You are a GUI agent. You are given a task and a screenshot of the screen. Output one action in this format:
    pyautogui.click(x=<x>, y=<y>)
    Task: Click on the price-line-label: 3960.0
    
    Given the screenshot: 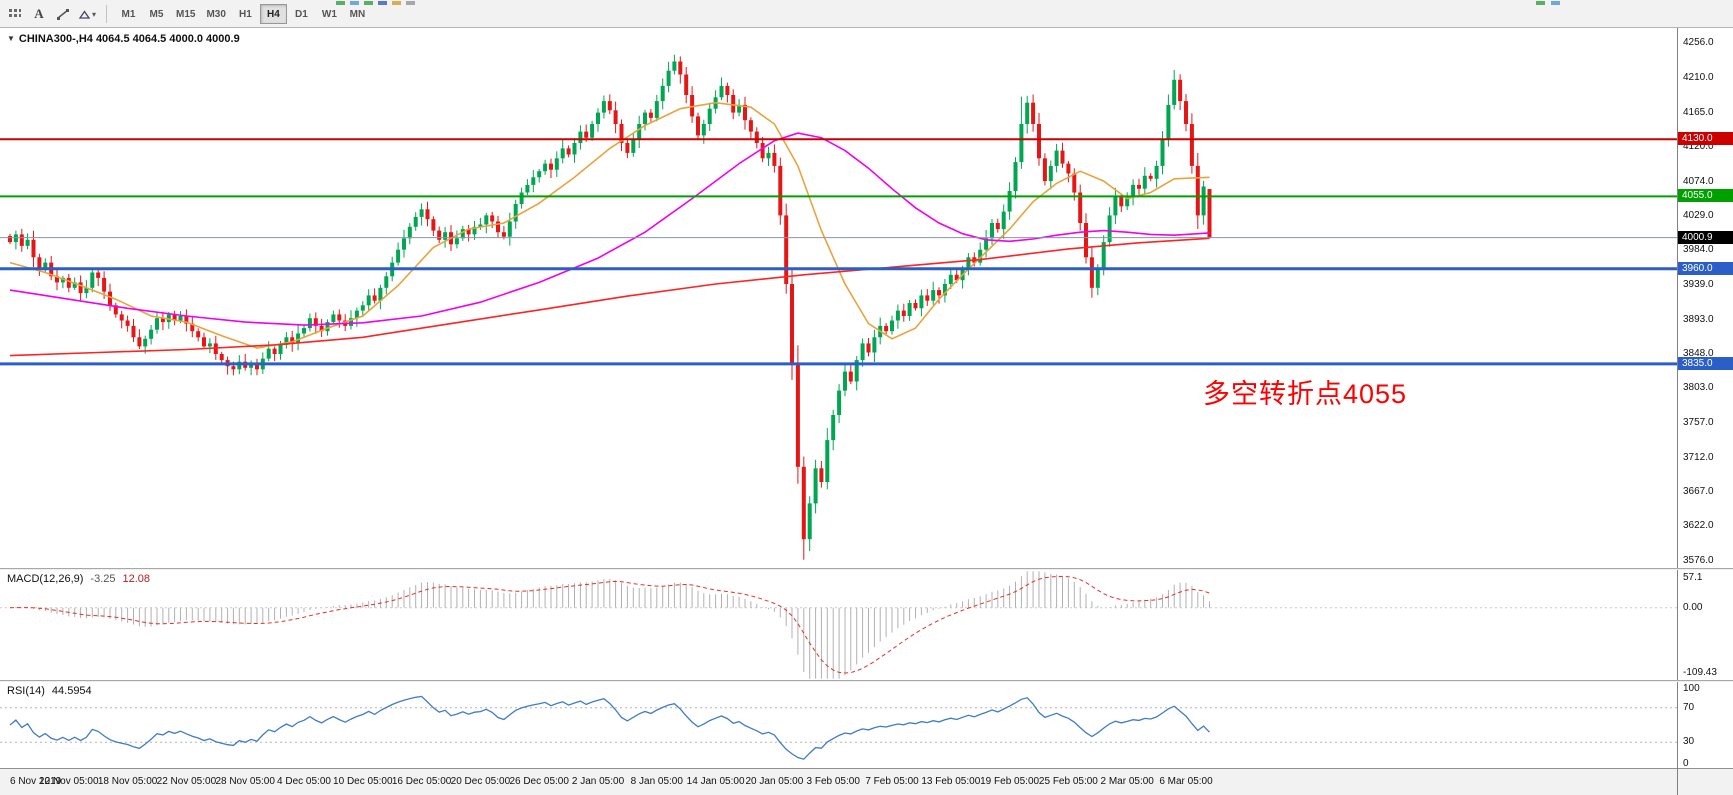 What is the action you would take?
    pyautogui.click(x=1705, y=268)
    